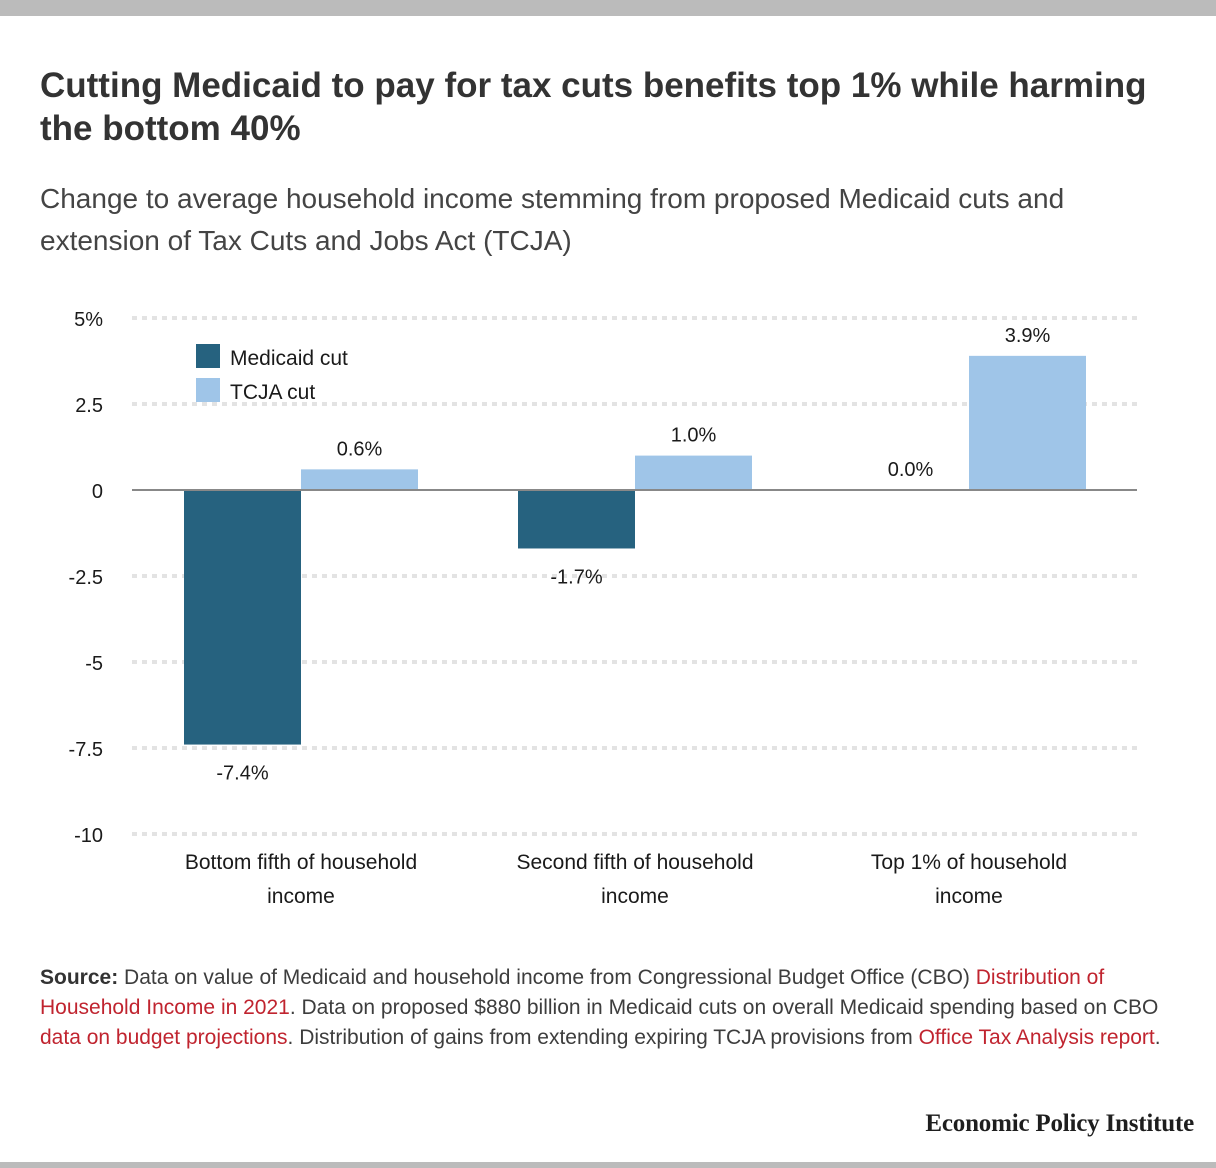 This screenshot has height=1168, width=1216. Describe the element at coordinates (694, 436) in the screenshot. I see `data-label: 1.0%` at that location.